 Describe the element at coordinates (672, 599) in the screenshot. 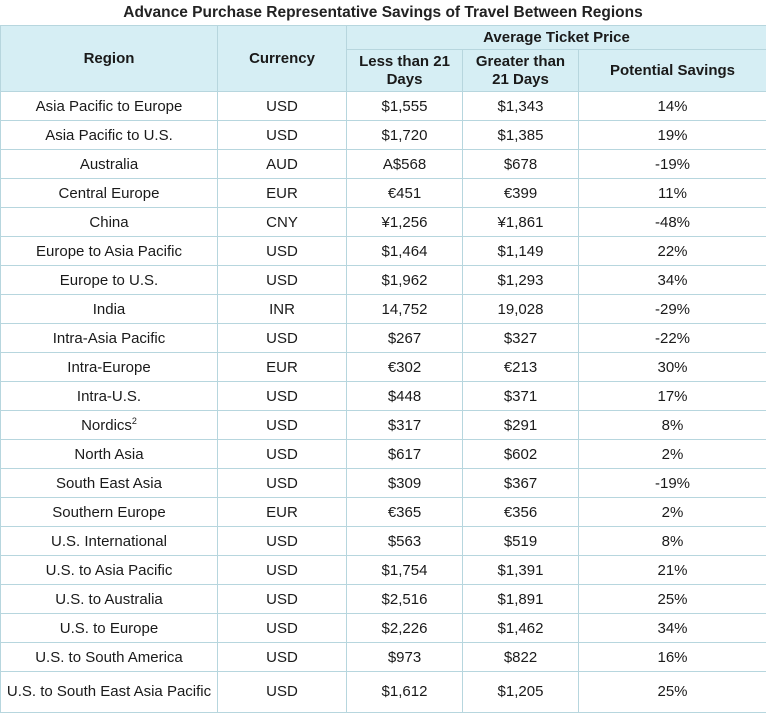

I see `cell-potential-savings: 25%` at that location.